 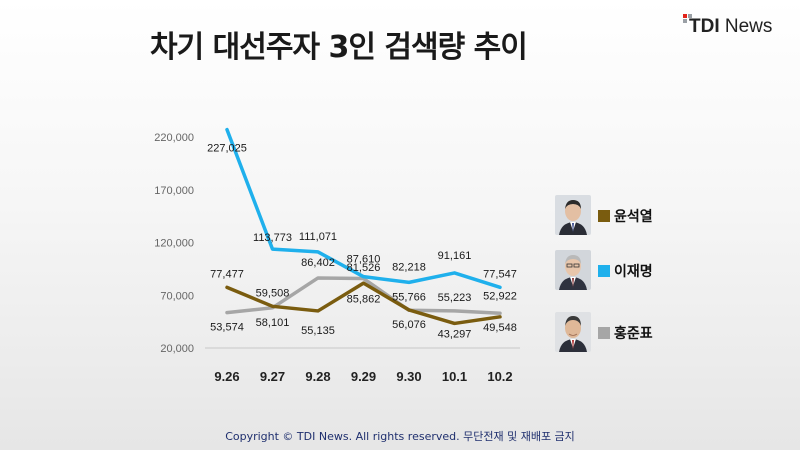 I want to click on x-tick-label: 9.26, so click(x=226, y=376).